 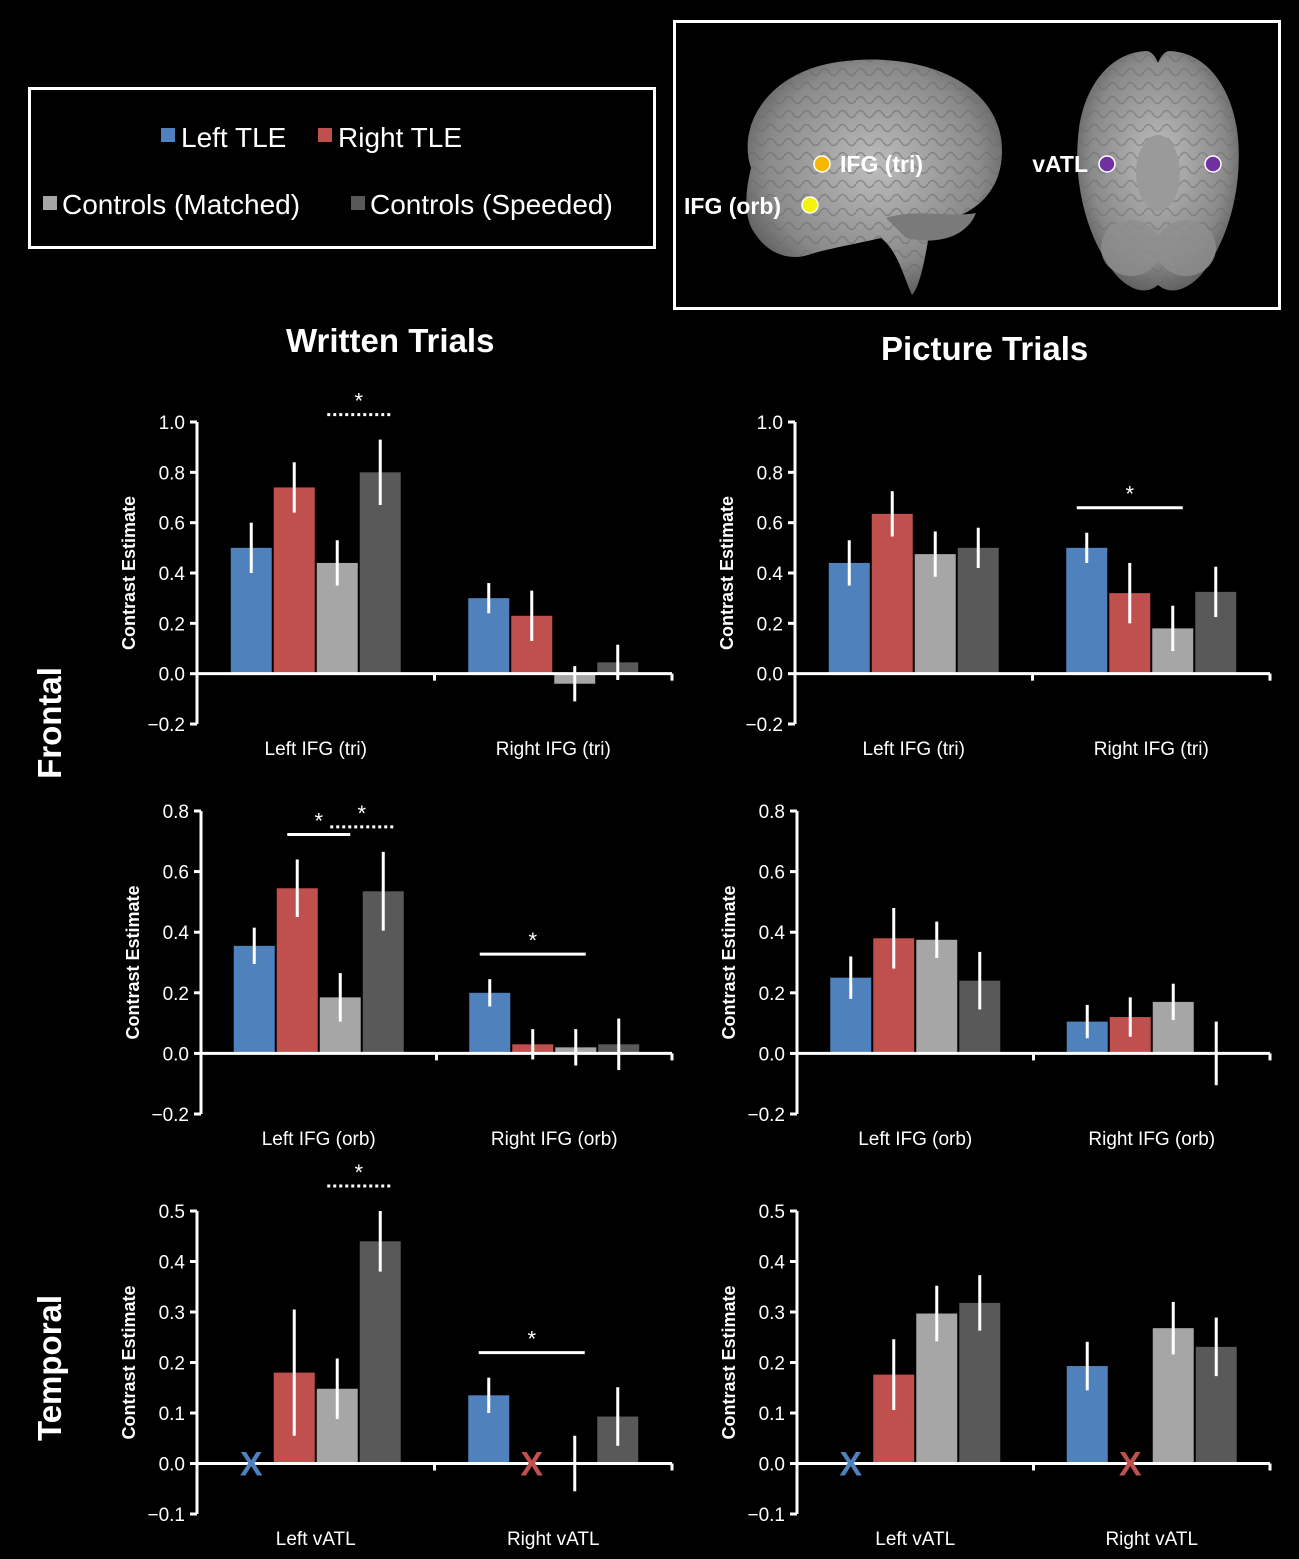 What do you see at coordinates (1213, 164) in the screenshot?
I see `vatl-right-marker` at bounding box center [1213, 164].